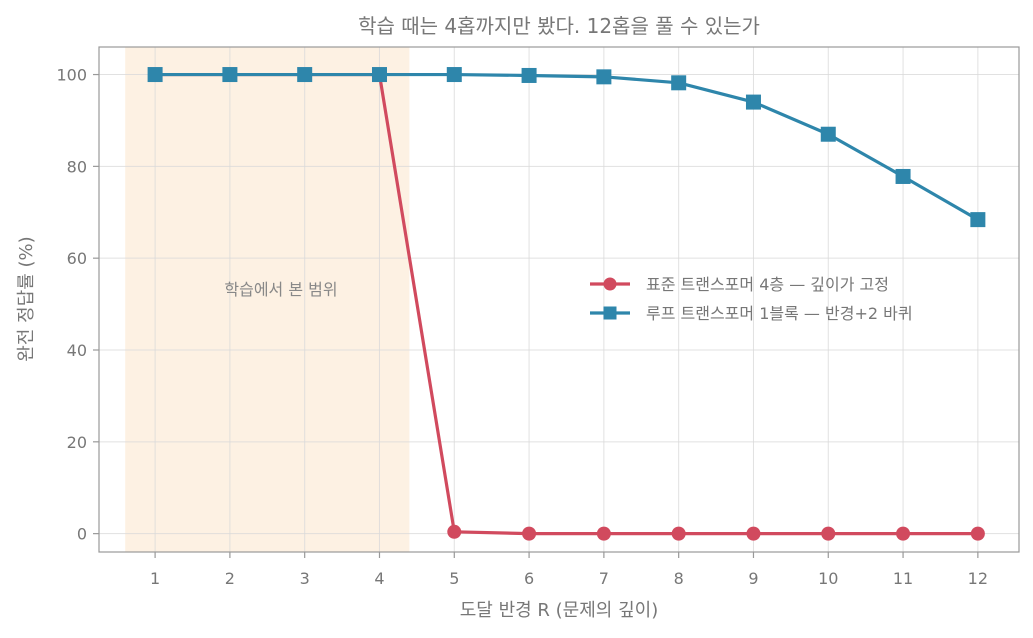  What do you see at coordinates (559, 610) in the screenshot?
I see `x-axis-label: 도달 반경 R (문제의 깊이)` at bounding box center [559, 610].